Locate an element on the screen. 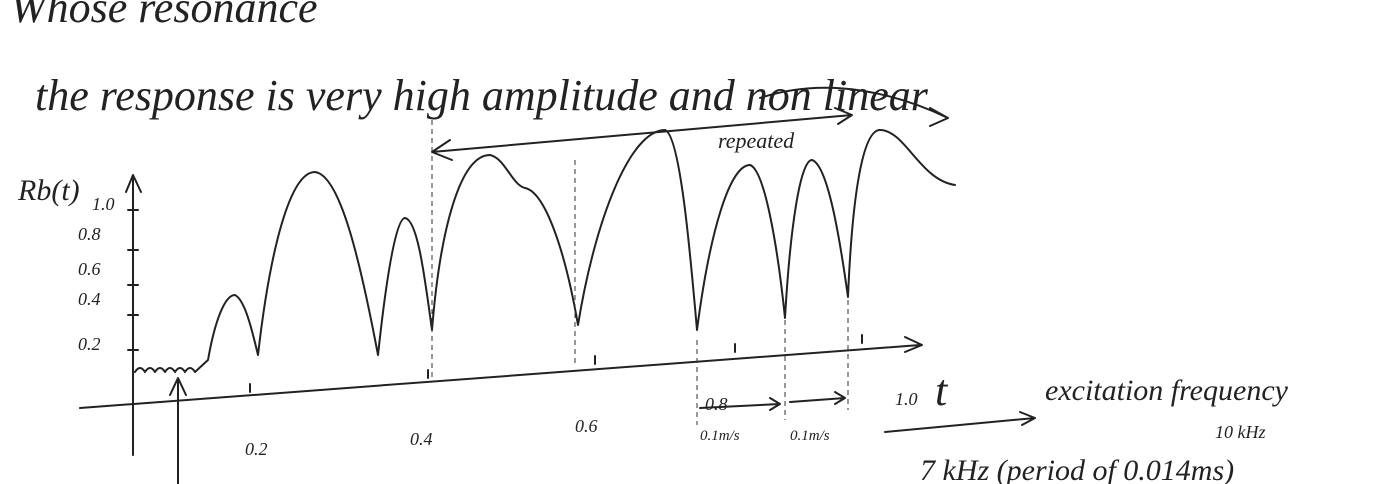 This screenshot has height=484, width=1399. x-tick-label: 1.0 is located at coordinates (906, 399).